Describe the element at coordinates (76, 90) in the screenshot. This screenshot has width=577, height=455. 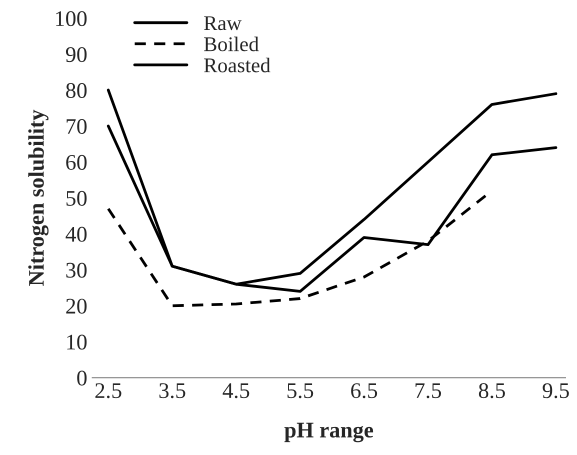
I see `y-tick-label: 80` at that location.